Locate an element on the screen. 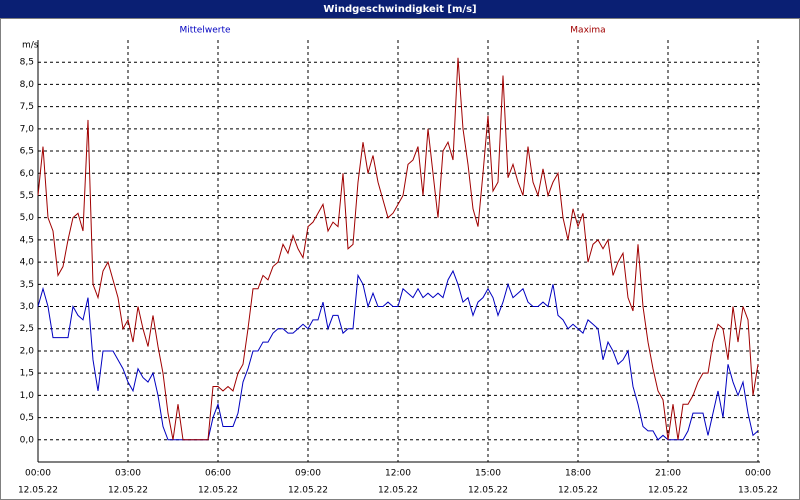 This screenshot has height=500, width=800. y-tick-label: 0,5 is located at coordinates (27, 418).